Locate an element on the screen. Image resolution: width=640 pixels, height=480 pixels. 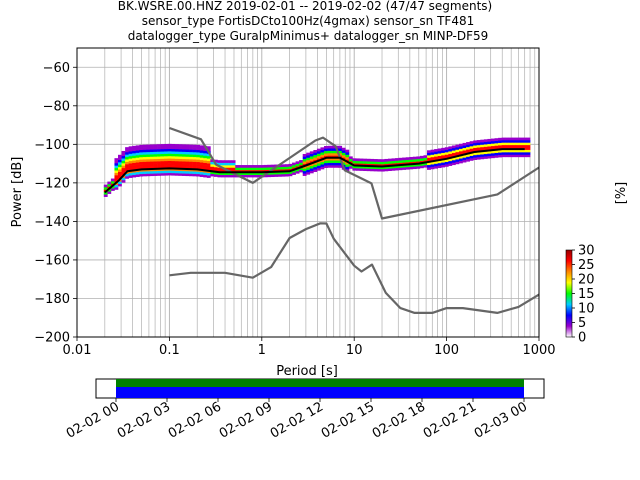
timeline-tick-label: 02-02 06 is located at coordinates (195, 420).